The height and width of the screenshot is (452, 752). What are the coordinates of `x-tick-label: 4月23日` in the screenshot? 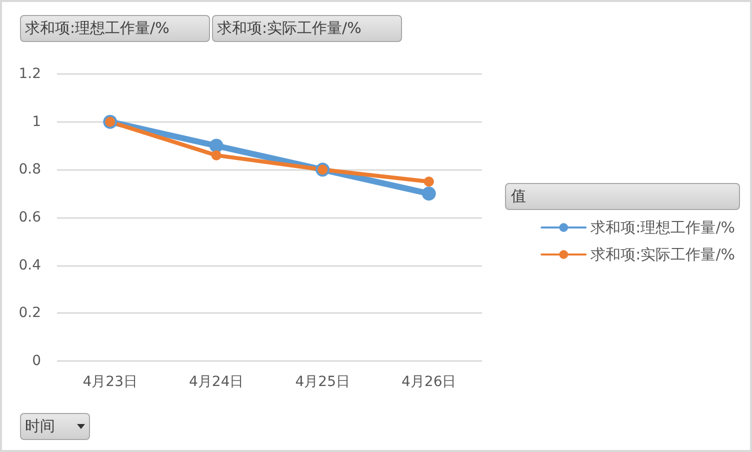 It's located at (110, 382).